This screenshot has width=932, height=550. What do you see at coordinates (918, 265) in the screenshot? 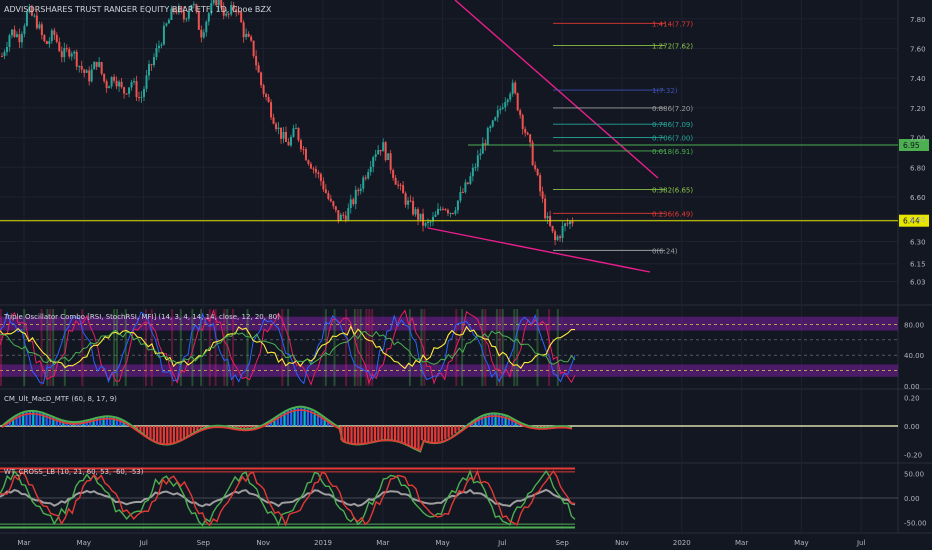
I see `price-tick-label: 6.15` at bounding box center [918, 265].